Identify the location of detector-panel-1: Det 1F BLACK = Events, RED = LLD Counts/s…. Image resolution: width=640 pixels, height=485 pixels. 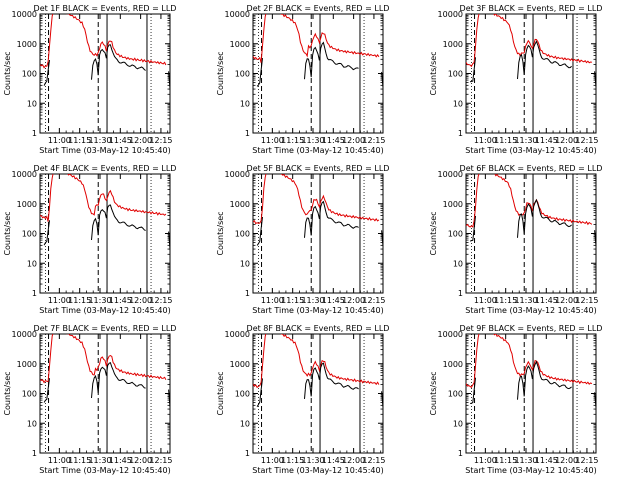
(89, 79).